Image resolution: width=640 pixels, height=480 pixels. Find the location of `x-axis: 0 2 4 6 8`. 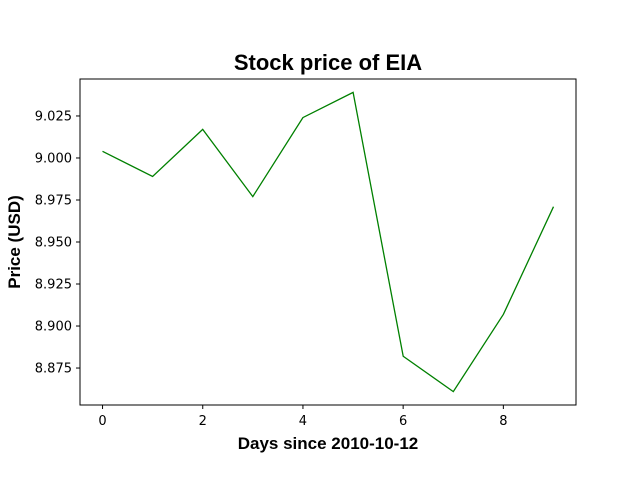

x-axis: 0 2 4 6 8 is located at coordinates (302, 417).